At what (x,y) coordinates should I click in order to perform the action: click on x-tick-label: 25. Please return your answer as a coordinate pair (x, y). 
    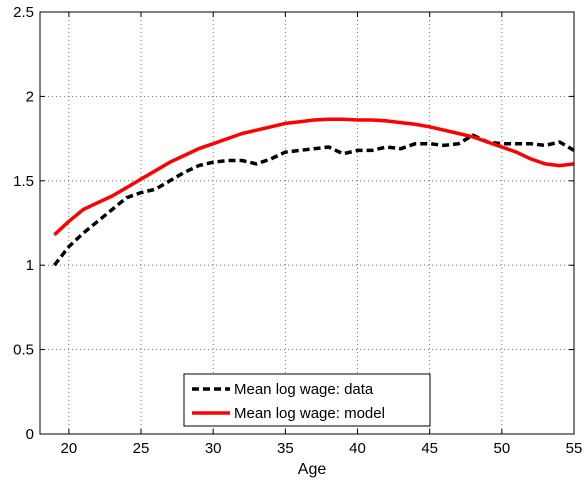
    Looking at the image, I should click on (141, 448).